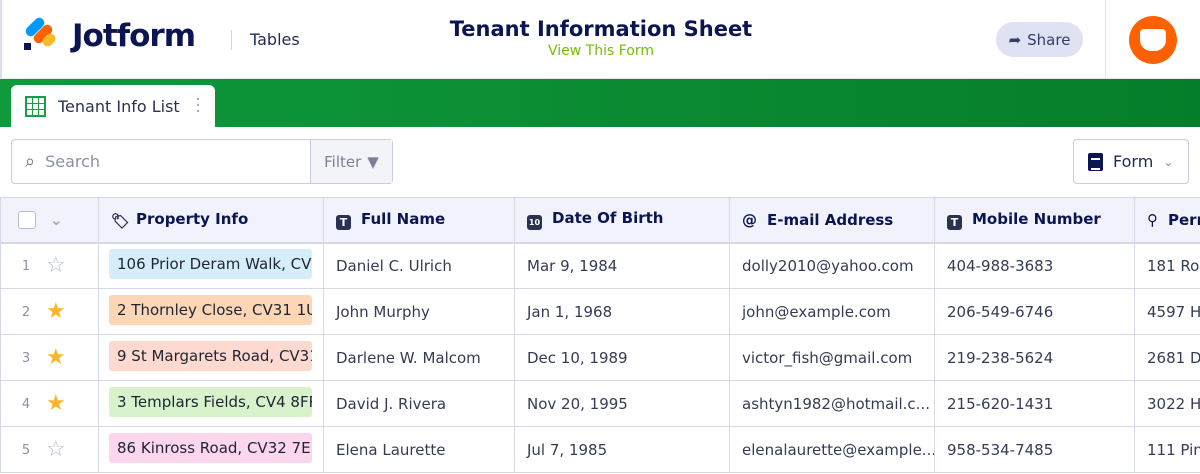  Describe the element at coordinates (622, 449) in the screenshot. I see `cell-date-of-birth: Jul 7, 1985` at that location.